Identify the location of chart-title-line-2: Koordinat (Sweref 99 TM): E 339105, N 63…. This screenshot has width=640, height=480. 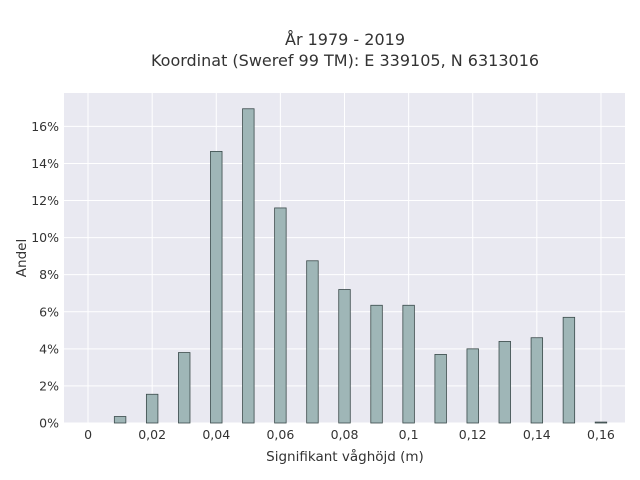
(345, 60).